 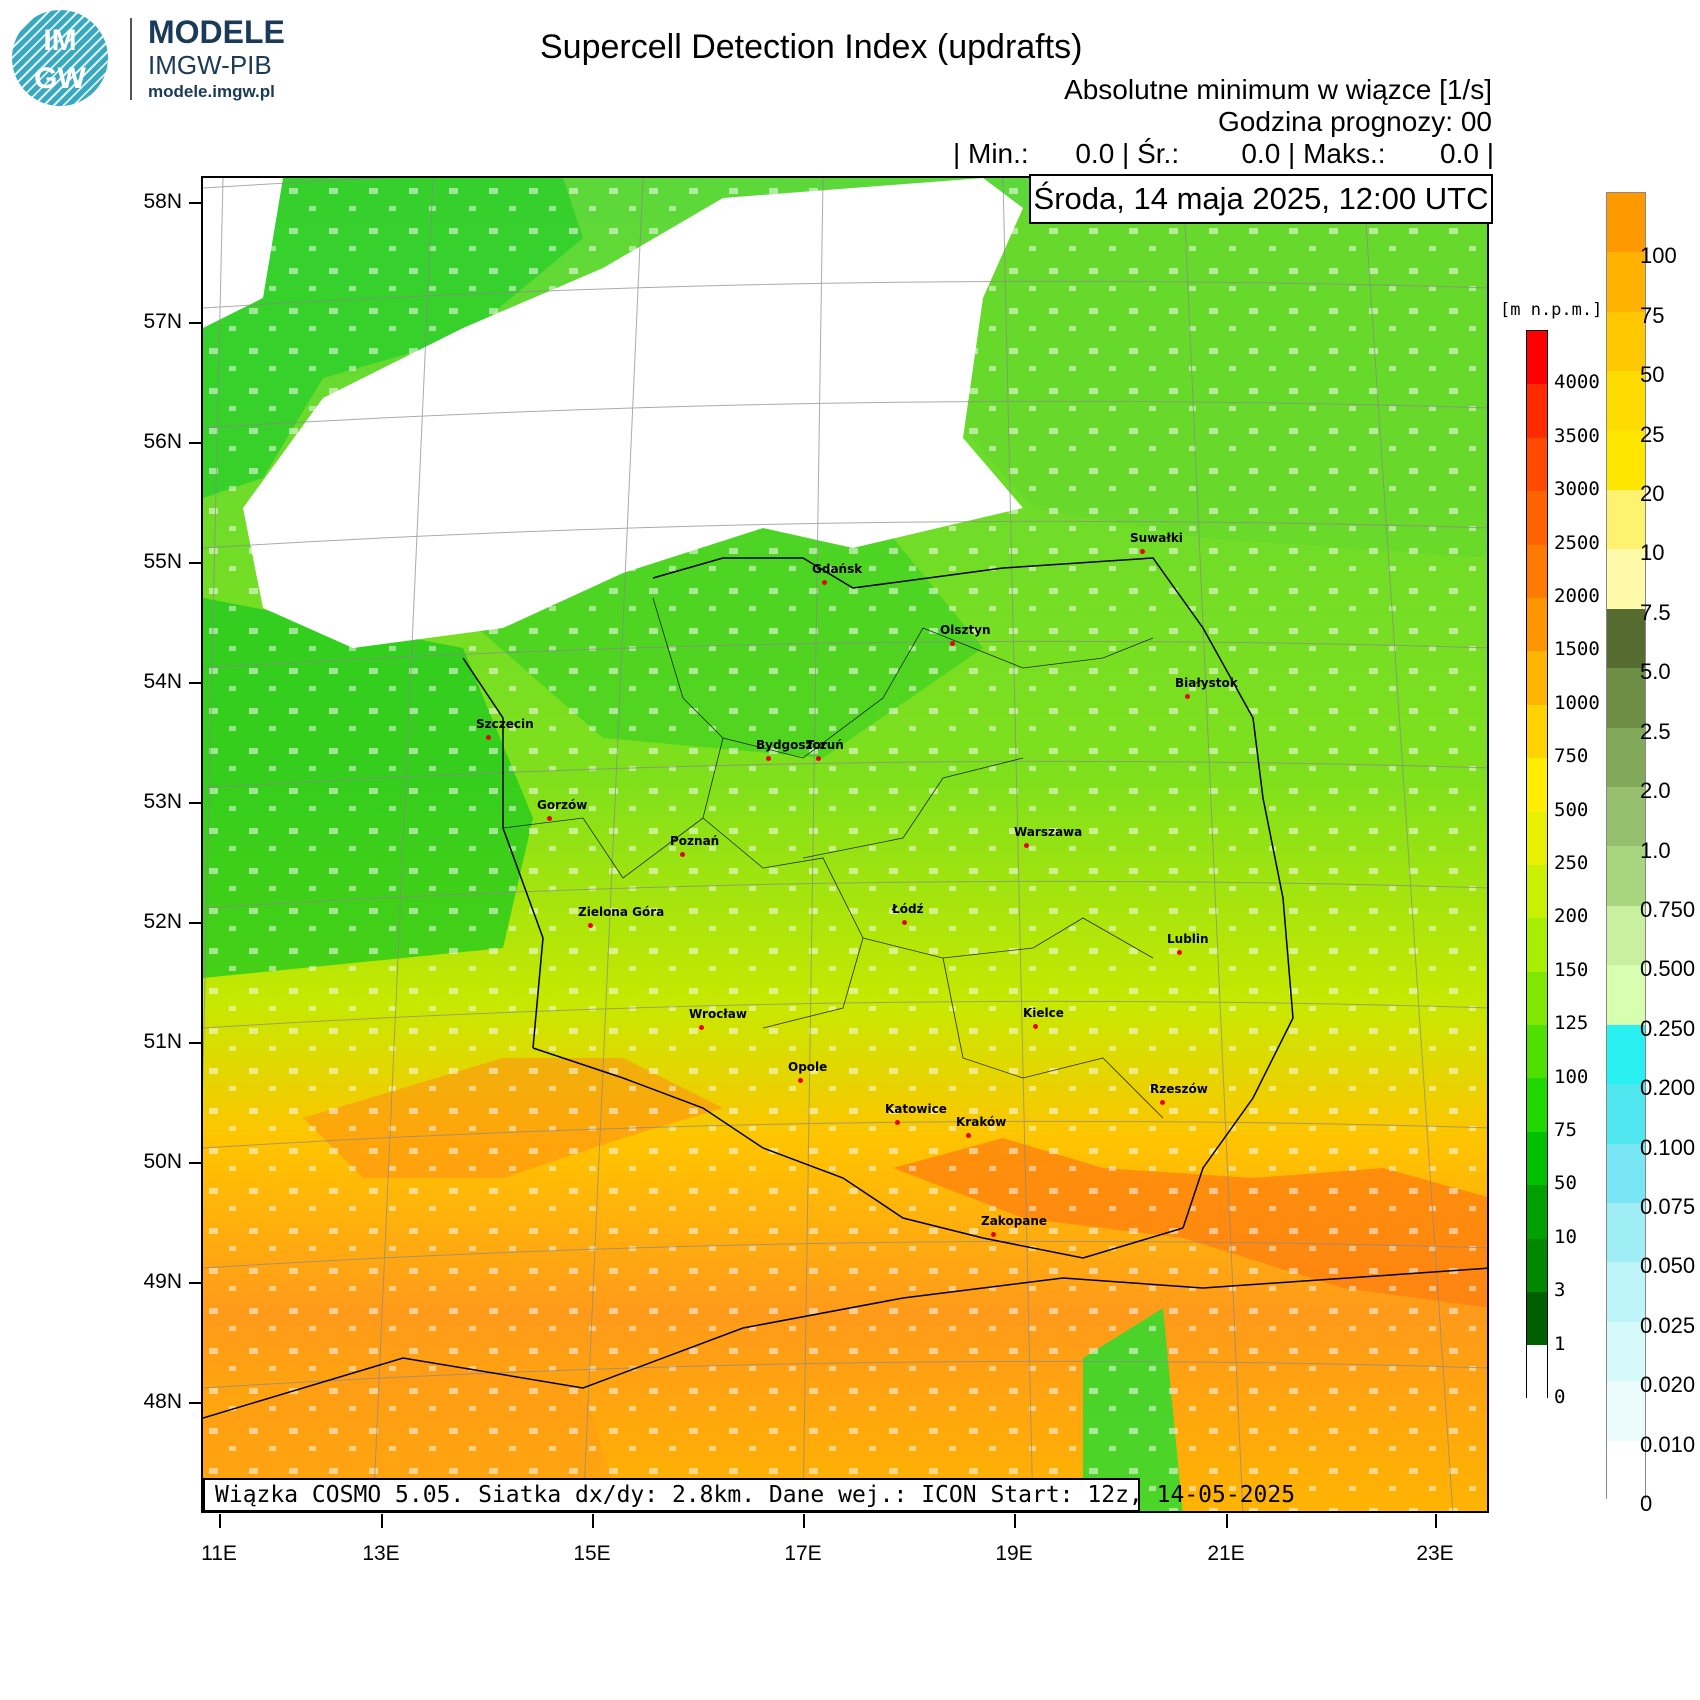 What do you see at coordinates (811, 47) in the screenshot?
I see `map-title: Supercell Detection Index (updrafts)` at bounding box center [811, 47].